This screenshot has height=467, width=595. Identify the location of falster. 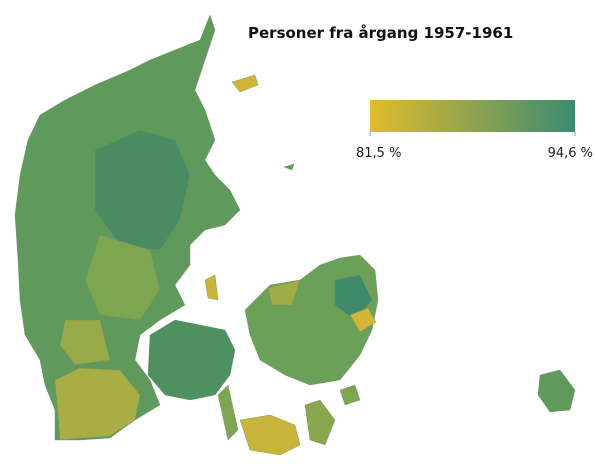
(320, 422).